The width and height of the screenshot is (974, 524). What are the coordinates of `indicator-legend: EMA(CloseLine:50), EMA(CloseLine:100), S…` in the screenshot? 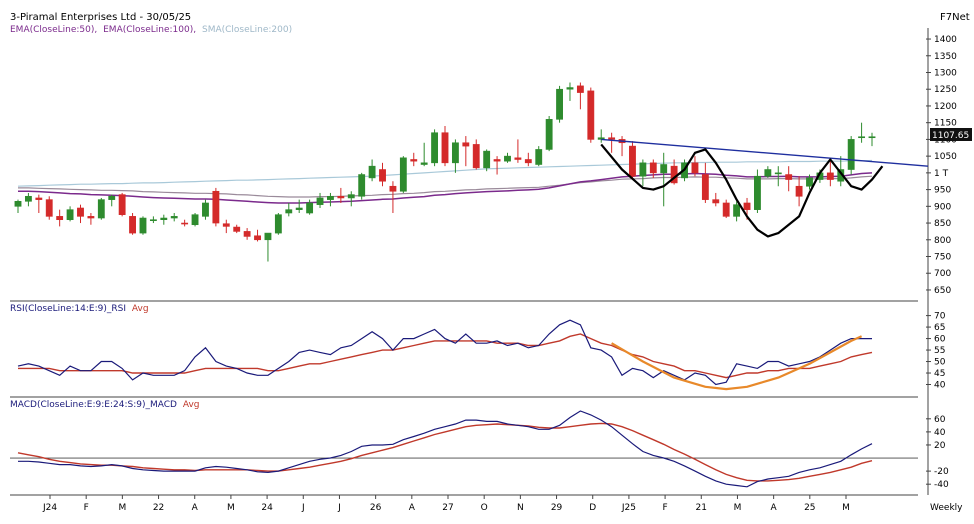 It's located at (151, 30).